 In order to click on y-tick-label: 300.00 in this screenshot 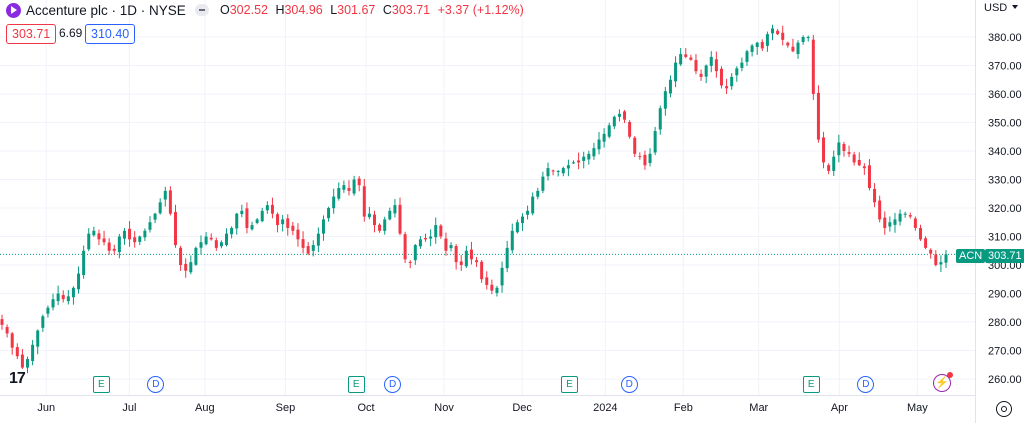, I will do `click(1005, 266)`.